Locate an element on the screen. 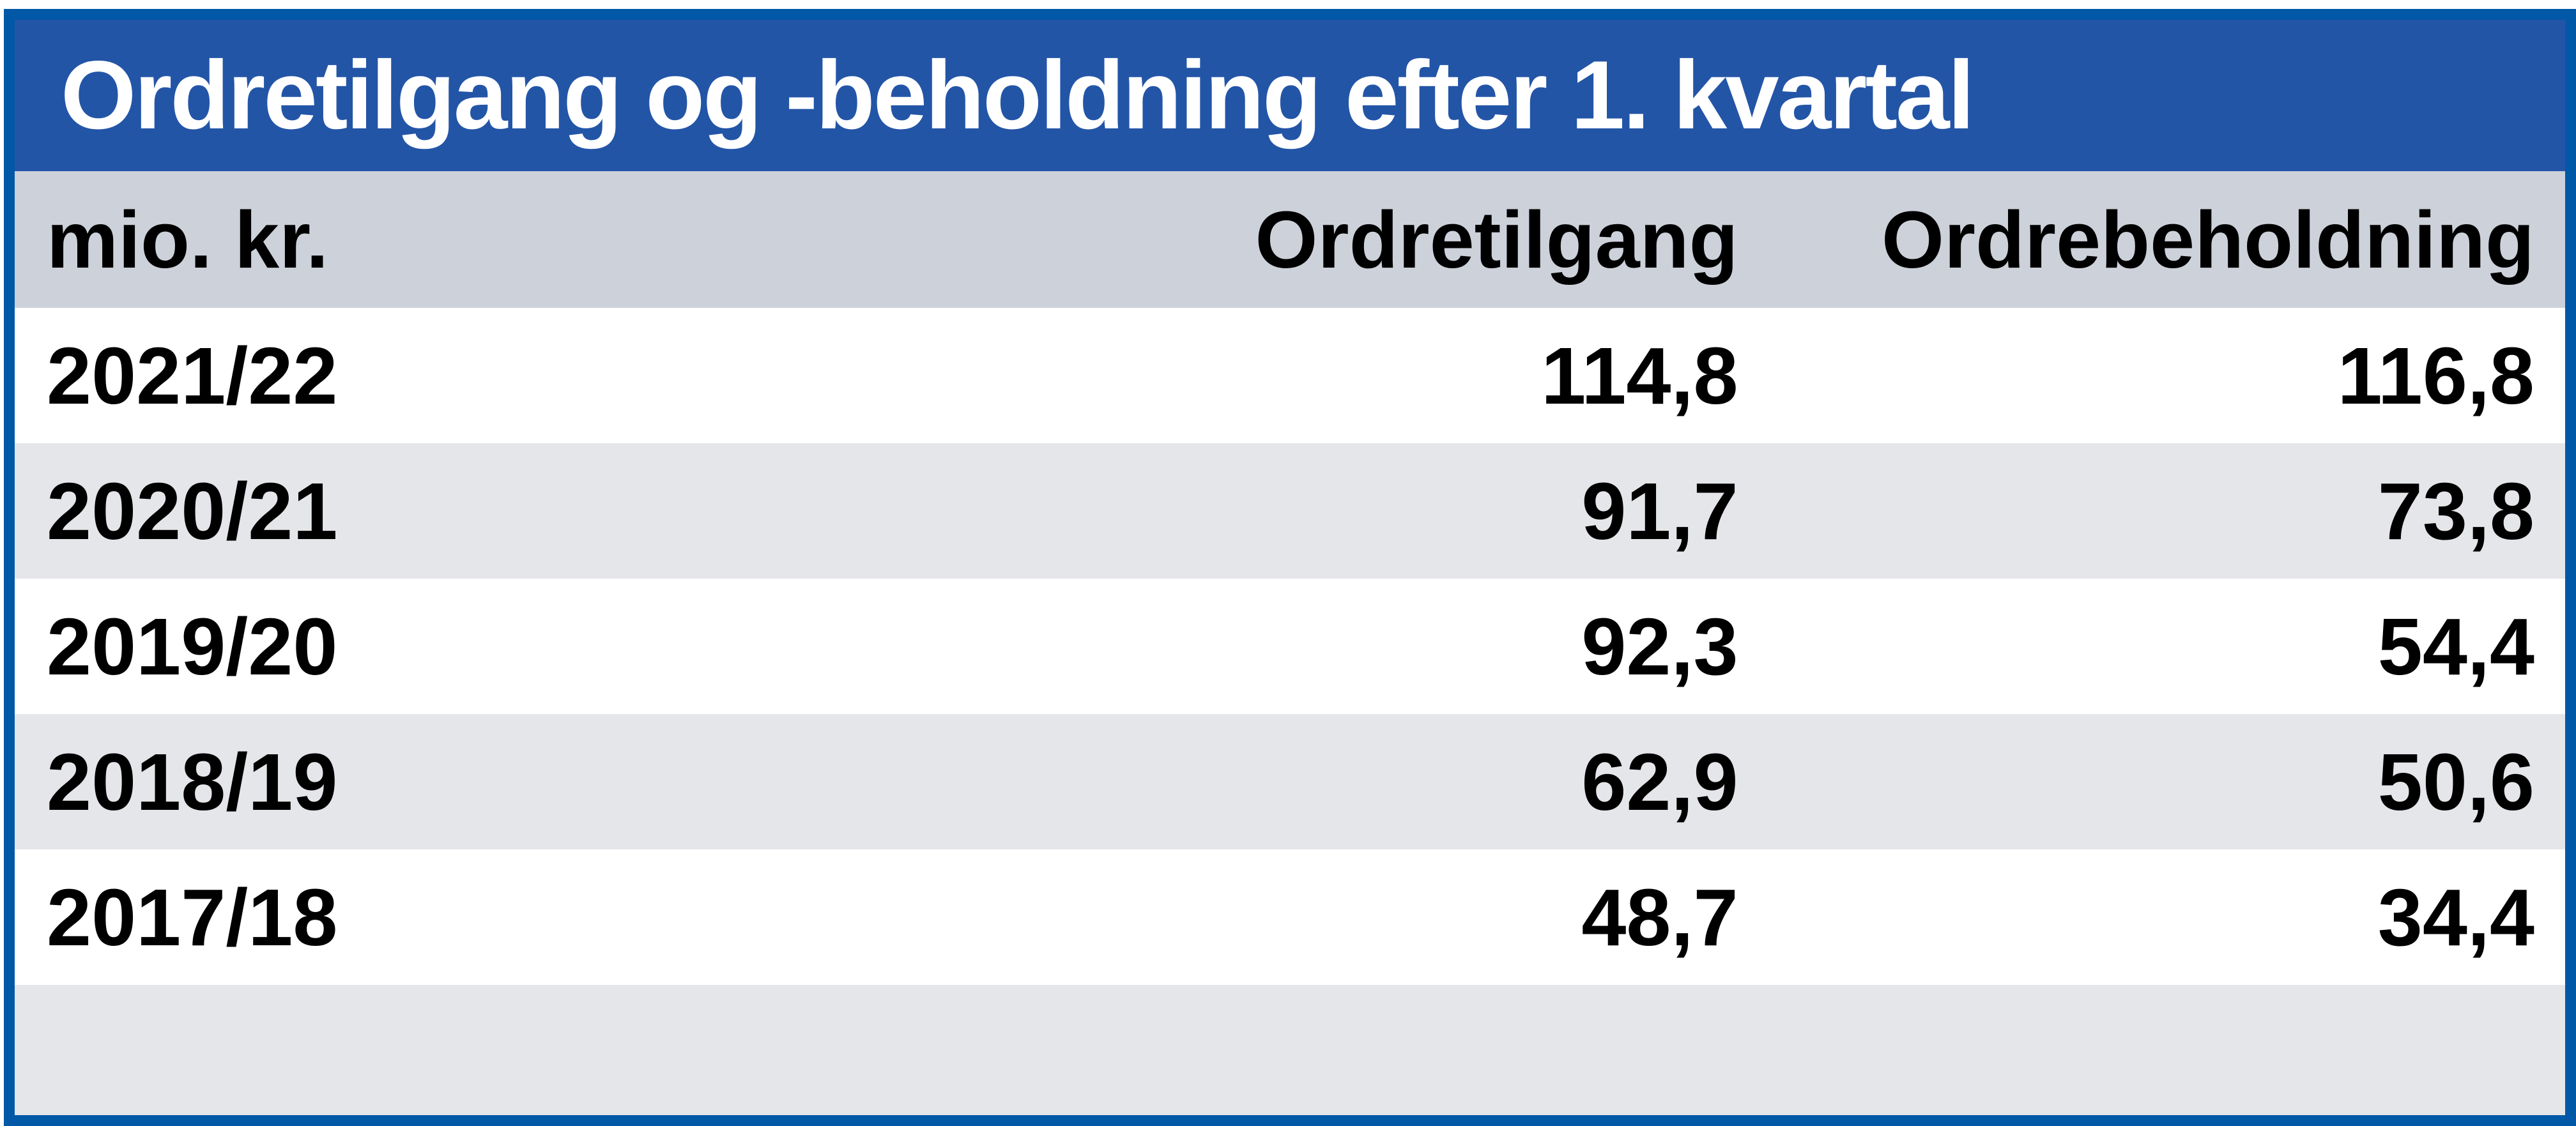  ordrebeholdning-cell: 116,8 is located at coordinates (2151, 376).